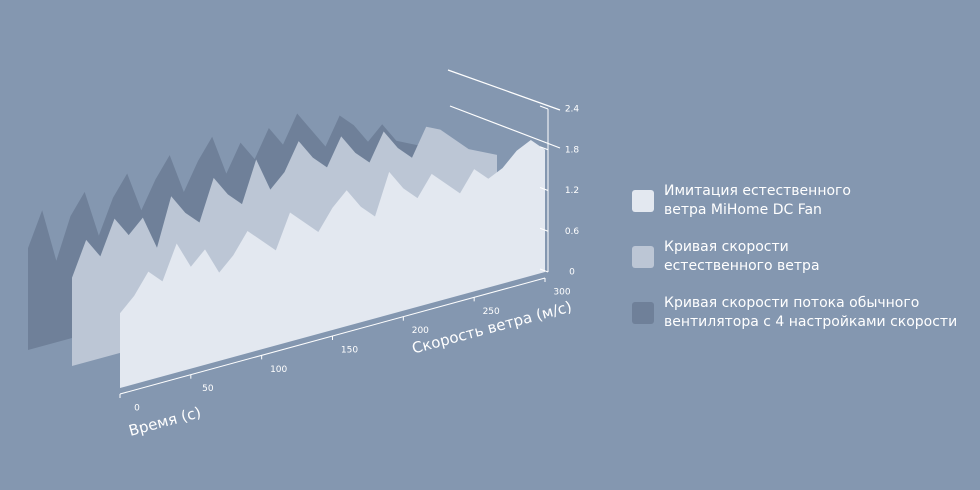  Describe the element at coordinates (420, 331) in the screenshot. I see `x-tick-label: 200` at that location.